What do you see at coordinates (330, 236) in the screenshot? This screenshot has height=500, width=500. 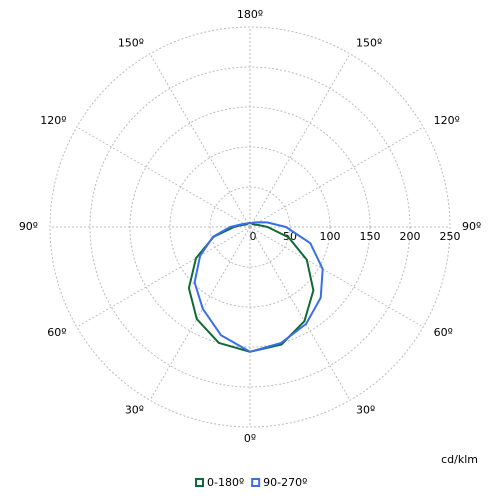 I see `r-tick-label: 100` at bounding box center [330, 236].